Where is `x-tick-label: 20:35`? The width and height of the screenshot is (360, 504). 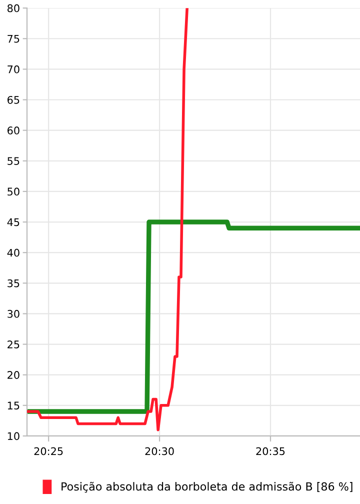 x-tick-label: 20:35 is located at coordinates (270, 451).